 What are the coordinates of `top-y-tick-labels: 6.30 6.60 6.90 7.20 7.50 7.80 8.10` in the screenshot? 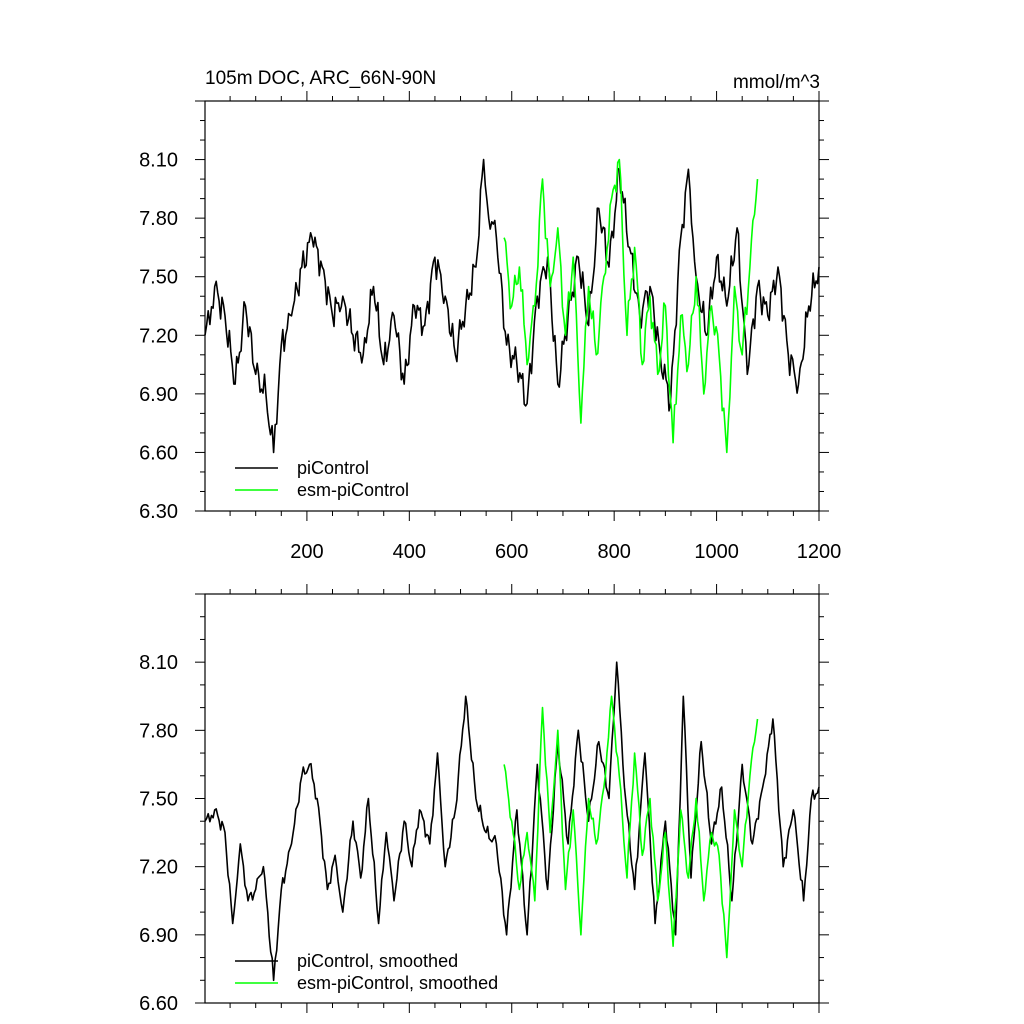 It's located at (158, 336).